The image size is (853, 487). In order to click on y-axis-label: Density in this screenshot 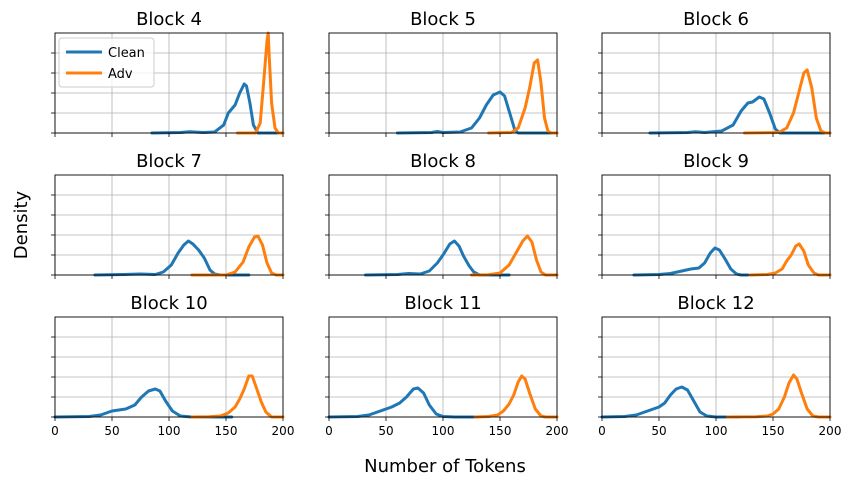, I will do `click(21, 224)`.